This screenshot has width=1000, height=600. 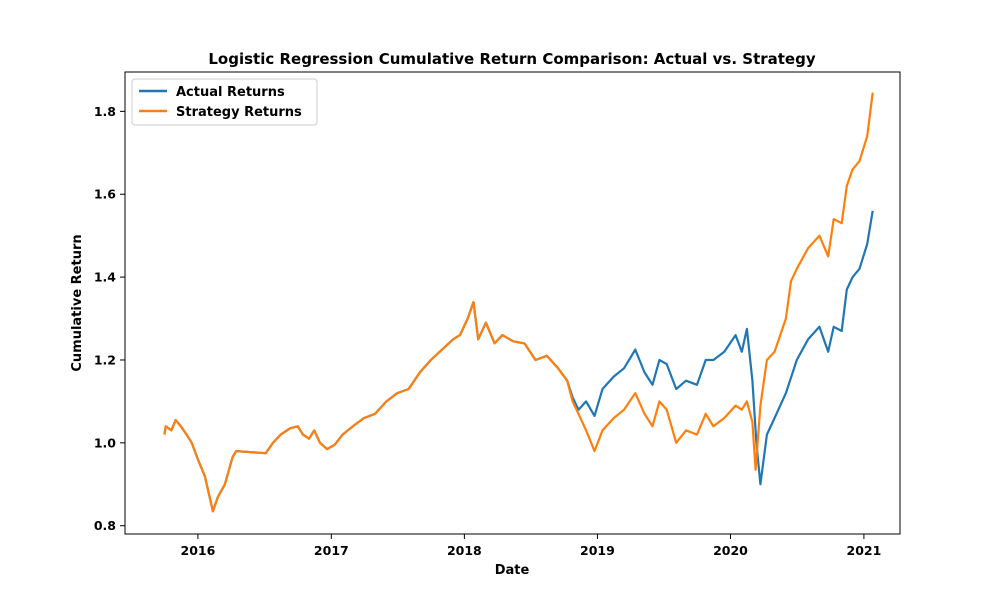 What do you see at coordinates (531, 546) in the screenshot?
I see `x-axis-ticks: 2016 2017 2018 2019 2020 2021` at bounding box center [531, 546].